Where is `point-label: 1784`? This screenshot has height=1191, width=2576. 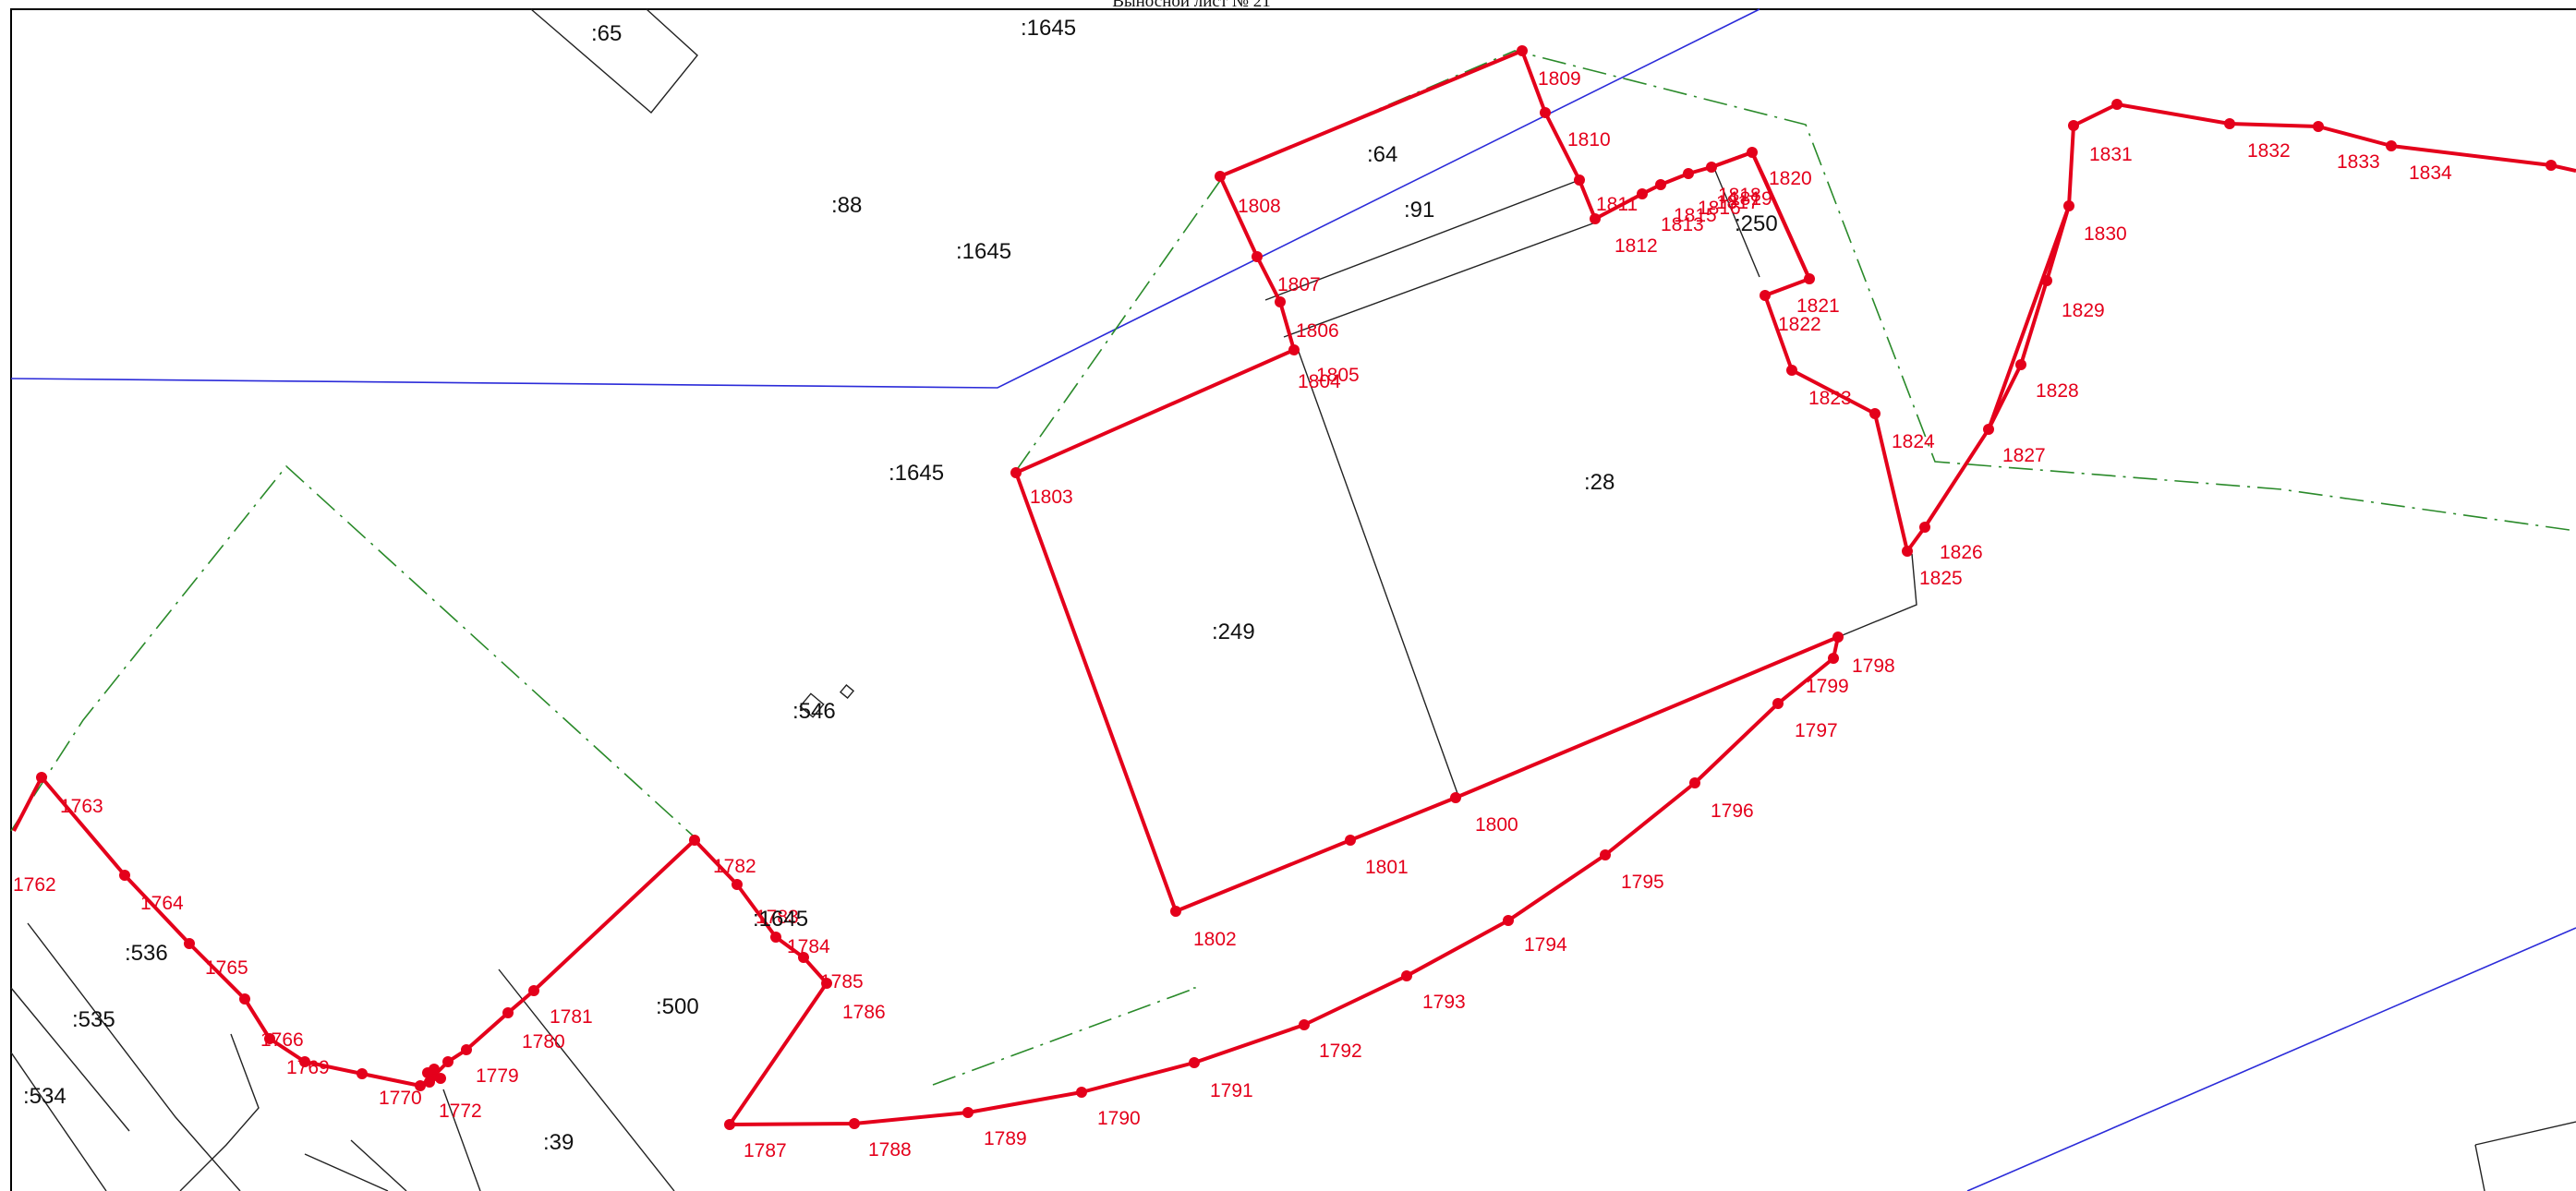
point-label: 1784 is located at coordinates (808, 946).